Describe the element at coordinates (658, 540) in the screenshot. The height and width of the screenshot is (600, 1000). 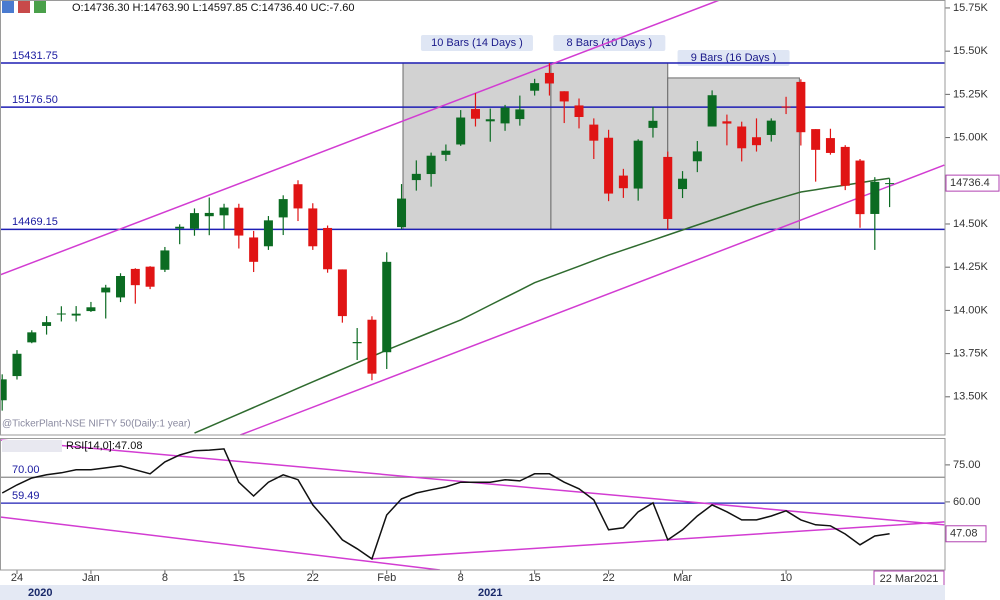
I see `trend-line` at that location.